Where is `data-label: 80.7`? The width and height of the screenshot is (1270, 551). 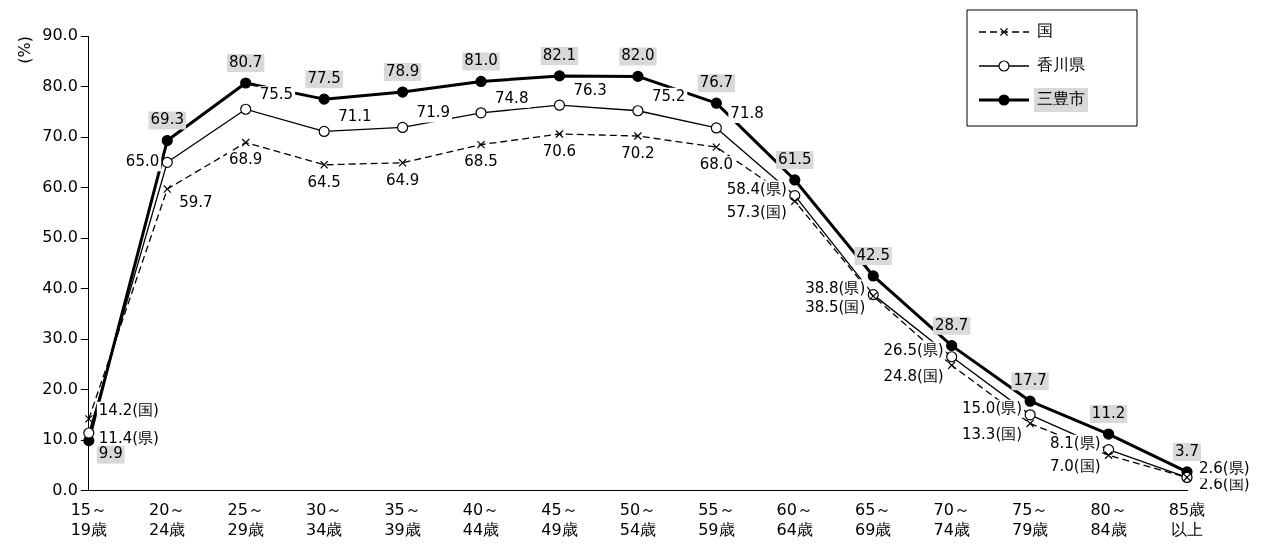
data-label: 80.7 is located at coordinates (246, 61).